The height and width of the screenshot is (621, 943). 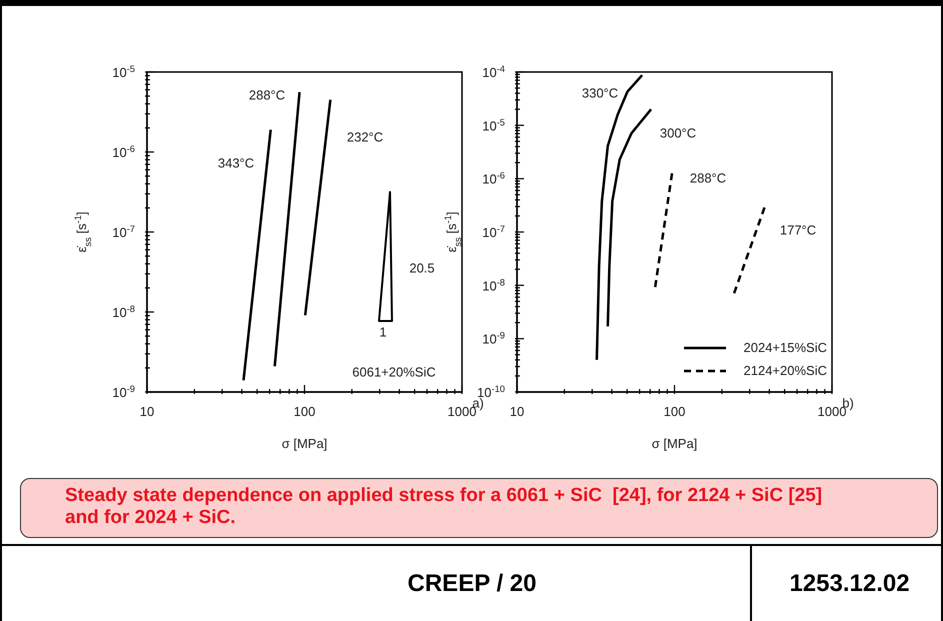 What do you see at coordinates (444, 507) in the screenshot?
I see `text: Steady state dependence on applied stress for a 6061 + SiC [24], for 2124 + SiC [25] and for 2024 + SiC.` at bounding box center [444, 507].